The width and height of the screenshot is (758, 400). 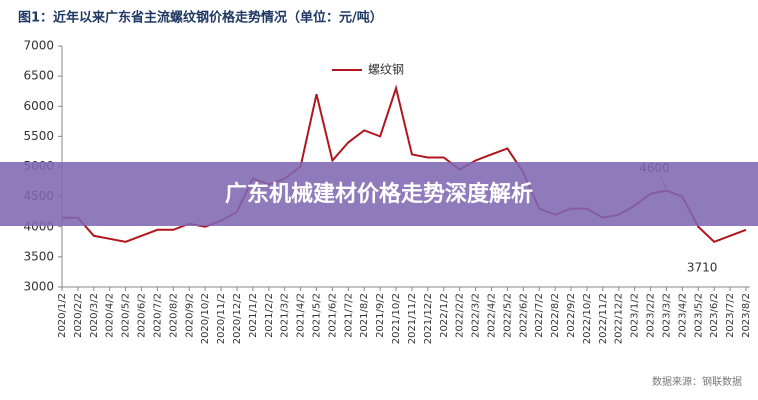 I want to click on x-tick-label: 2021/11/2, so click(x=412, y=318).